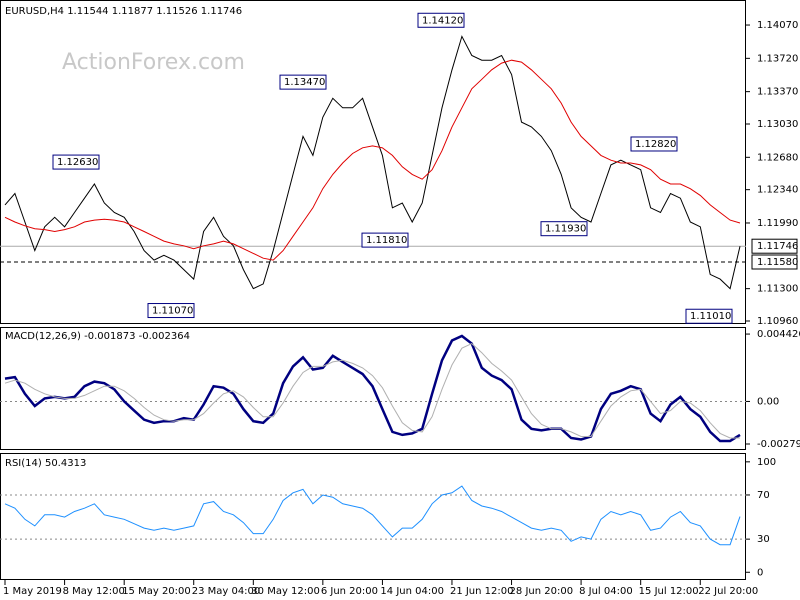  Describe the element at coordinates (669, 591) in the screenshot. I see `x-tick-label: 15 Jul 12:00` at that location.